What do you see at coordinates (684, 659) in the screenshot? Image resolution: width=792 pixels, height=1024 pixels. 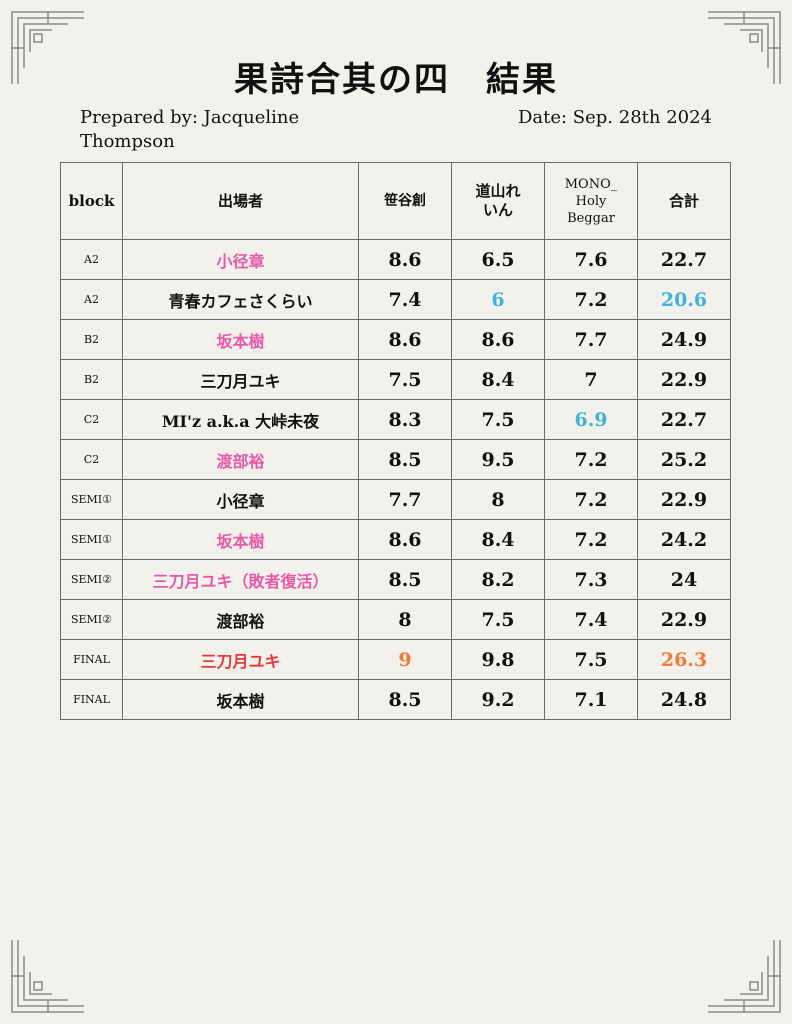 I see `total-cell: 26.3` at bounding box center [684, 659].